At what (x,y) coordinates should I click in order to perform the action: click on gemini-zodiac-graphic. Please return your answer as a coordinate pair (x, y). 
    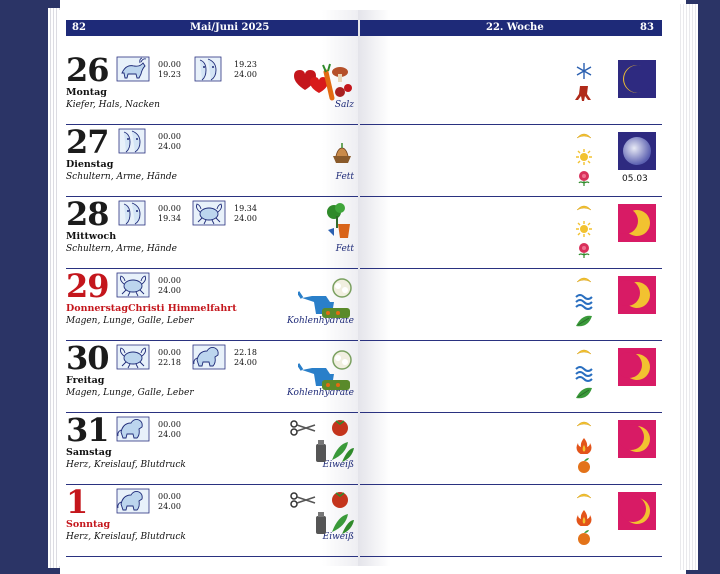
    Looking at the image, I should click on (132, 141).